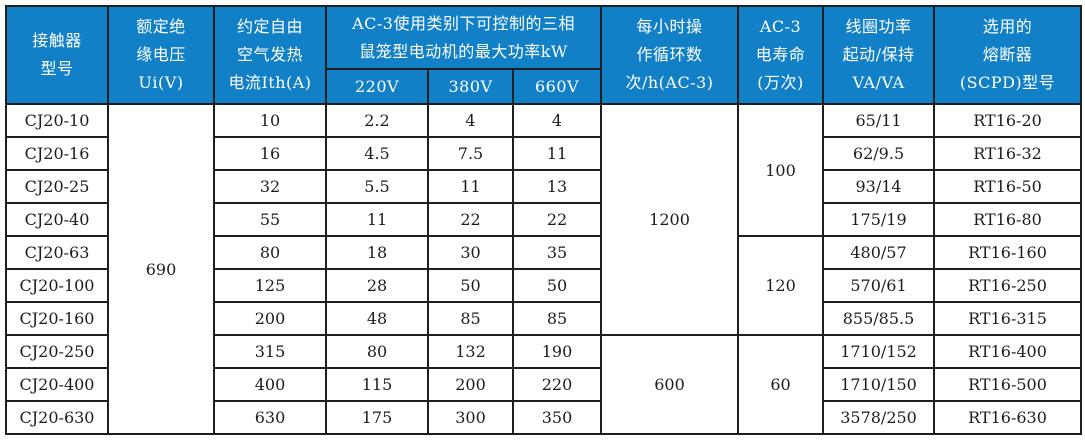 This screenshot has height=440, width=1085. I want to click on cell-thermal-current: 32, so click(270, 186).